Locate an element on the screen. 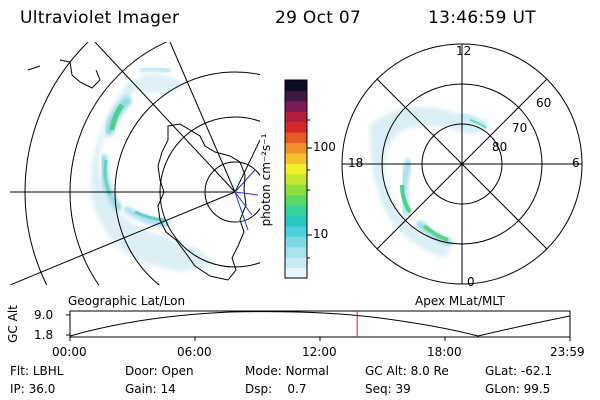  status-glat-value: -62.1 is located at coordinates (536, 371).